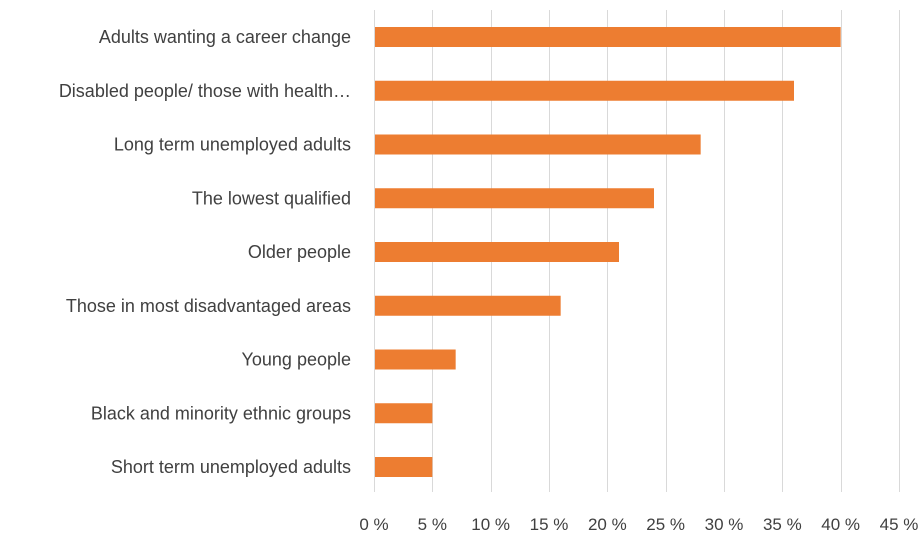 The width and height of the screenshot is (924, 536). Describe the element at coordinates (221, 413) in the screenshot. I see `category-label: Black and minority ethnic groups` at that location.